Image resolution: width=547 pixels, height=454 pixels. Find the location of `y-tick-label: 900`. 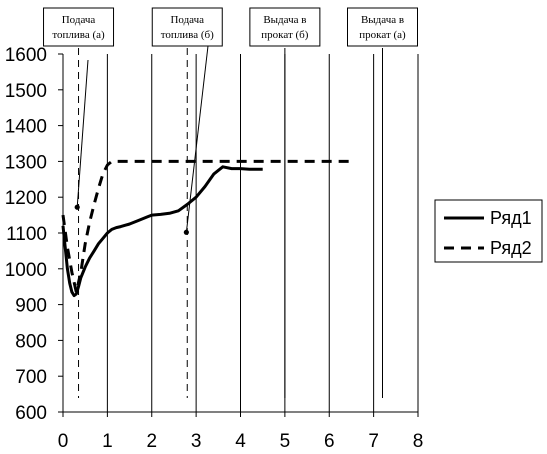

y-tick-label: 900 is located at coordinates (31, 306).